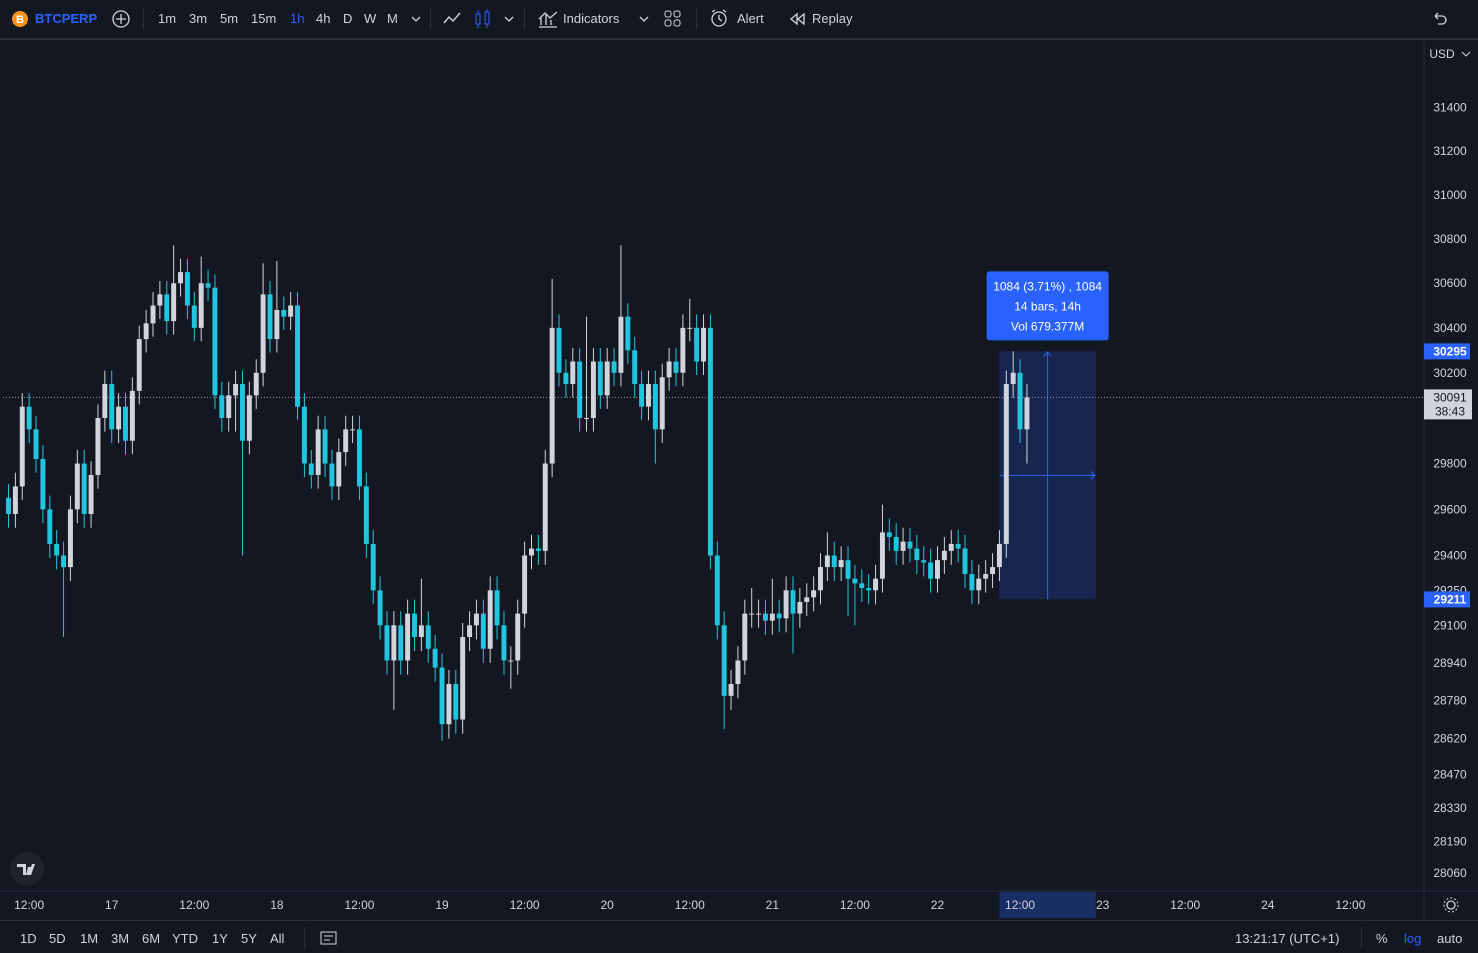 The image size is (1478, 953). What do you see at coordinates (1466, 54) in the screenshot?
I see `currency-dropdown` at bounding box center [1466, 54].